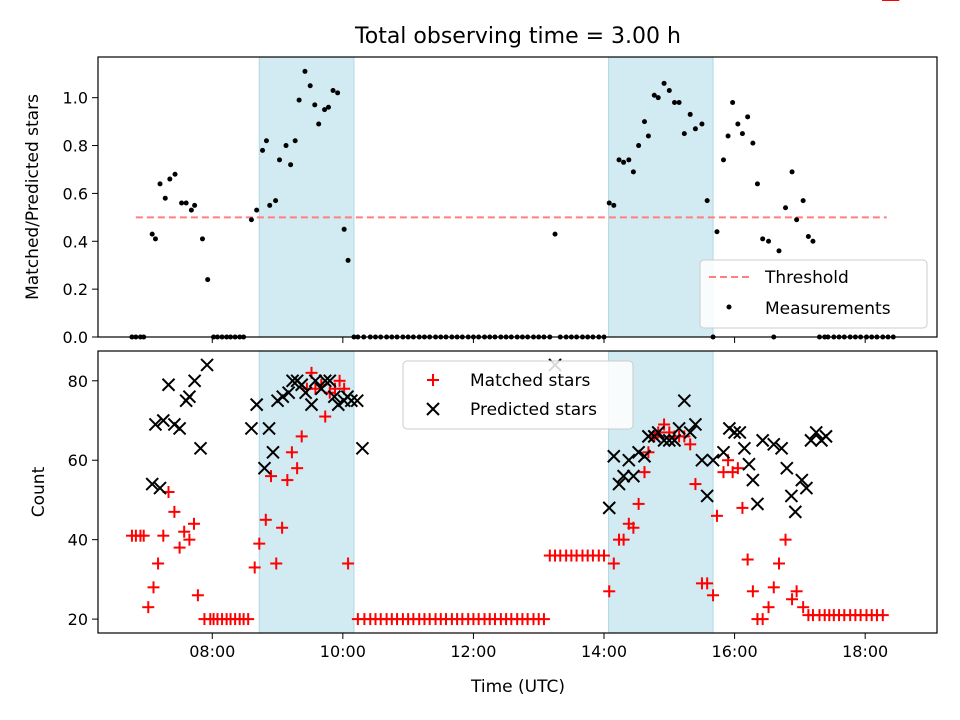  Describe the element at coordinates (343, 651) in the screenshot. I see `x-tick-label: 10:00` at that location.